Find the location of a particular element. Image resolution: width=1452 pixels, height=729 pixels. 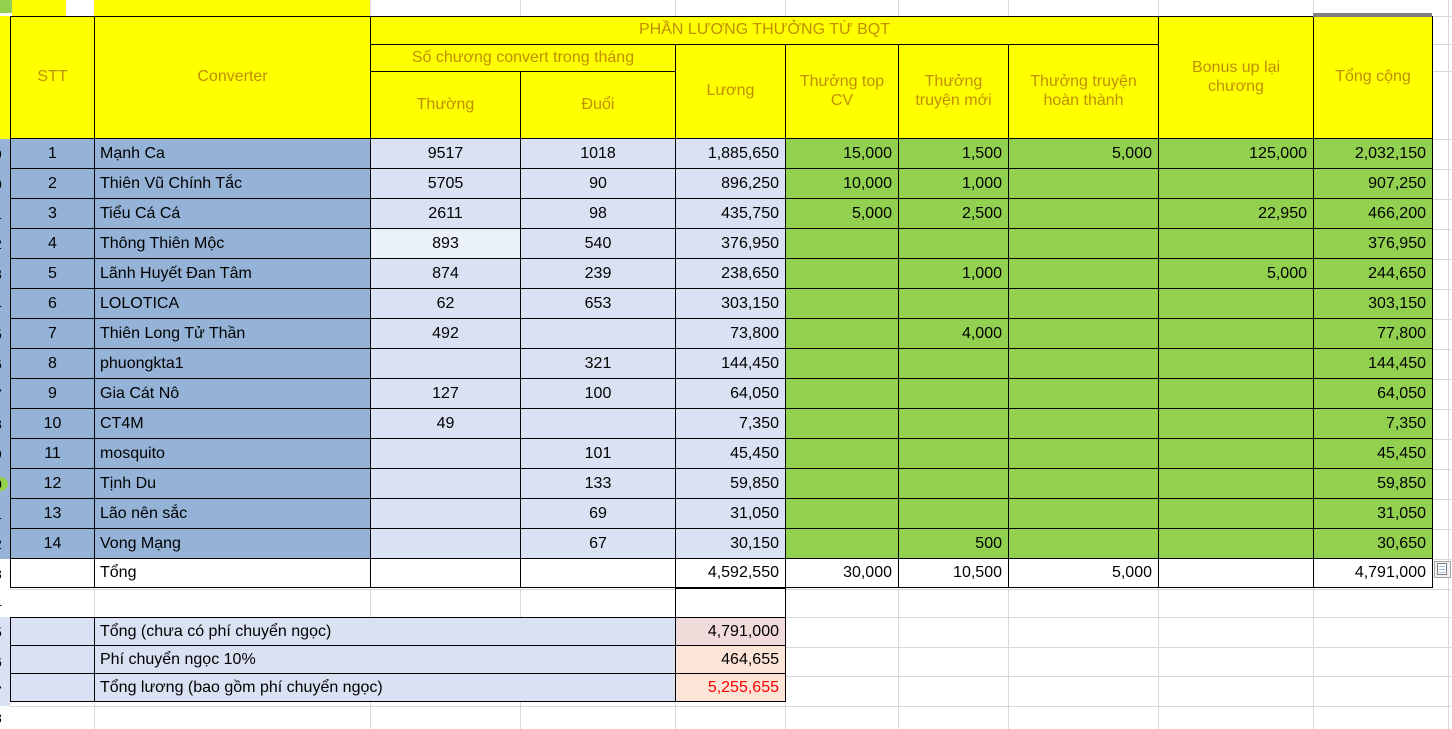

paste-options-icon is located at coordinates (1442, 572).